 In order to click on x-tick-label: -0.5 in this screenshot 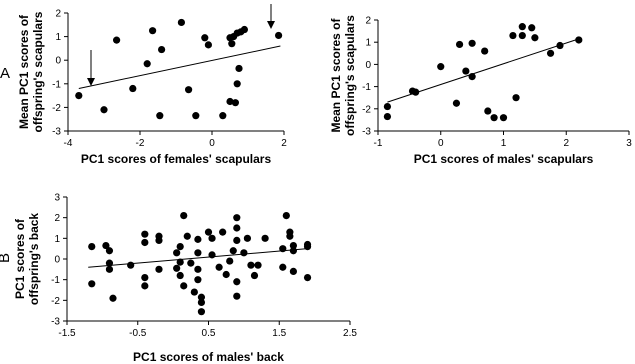, I will do `click(138, 333)`.